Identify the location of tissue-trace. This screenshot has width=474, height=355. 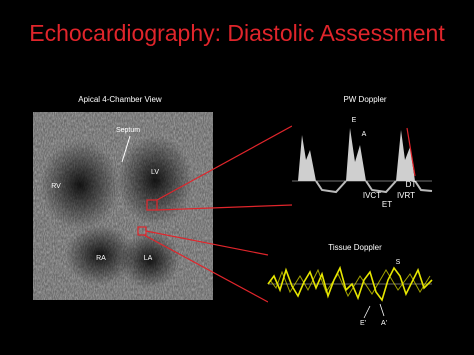
(350, 287).